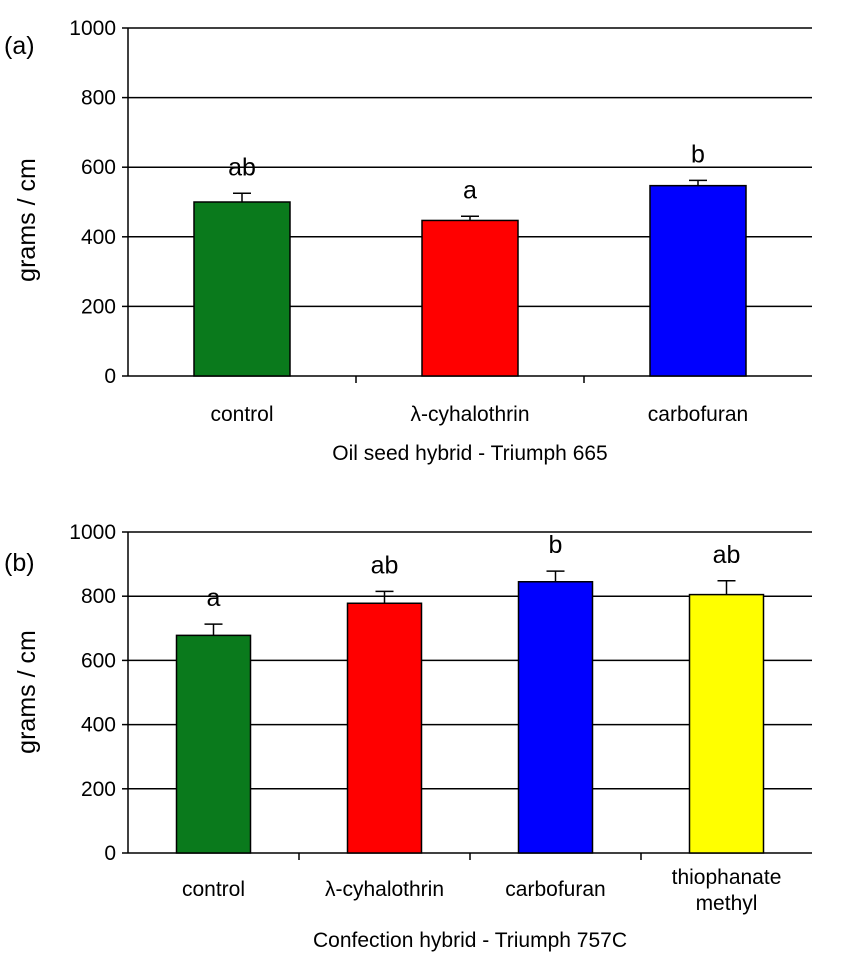  What do you see at coordinates (19, 46) in the screenshot?
I see `panel-label: (a)` at bounding box center [19, 46].